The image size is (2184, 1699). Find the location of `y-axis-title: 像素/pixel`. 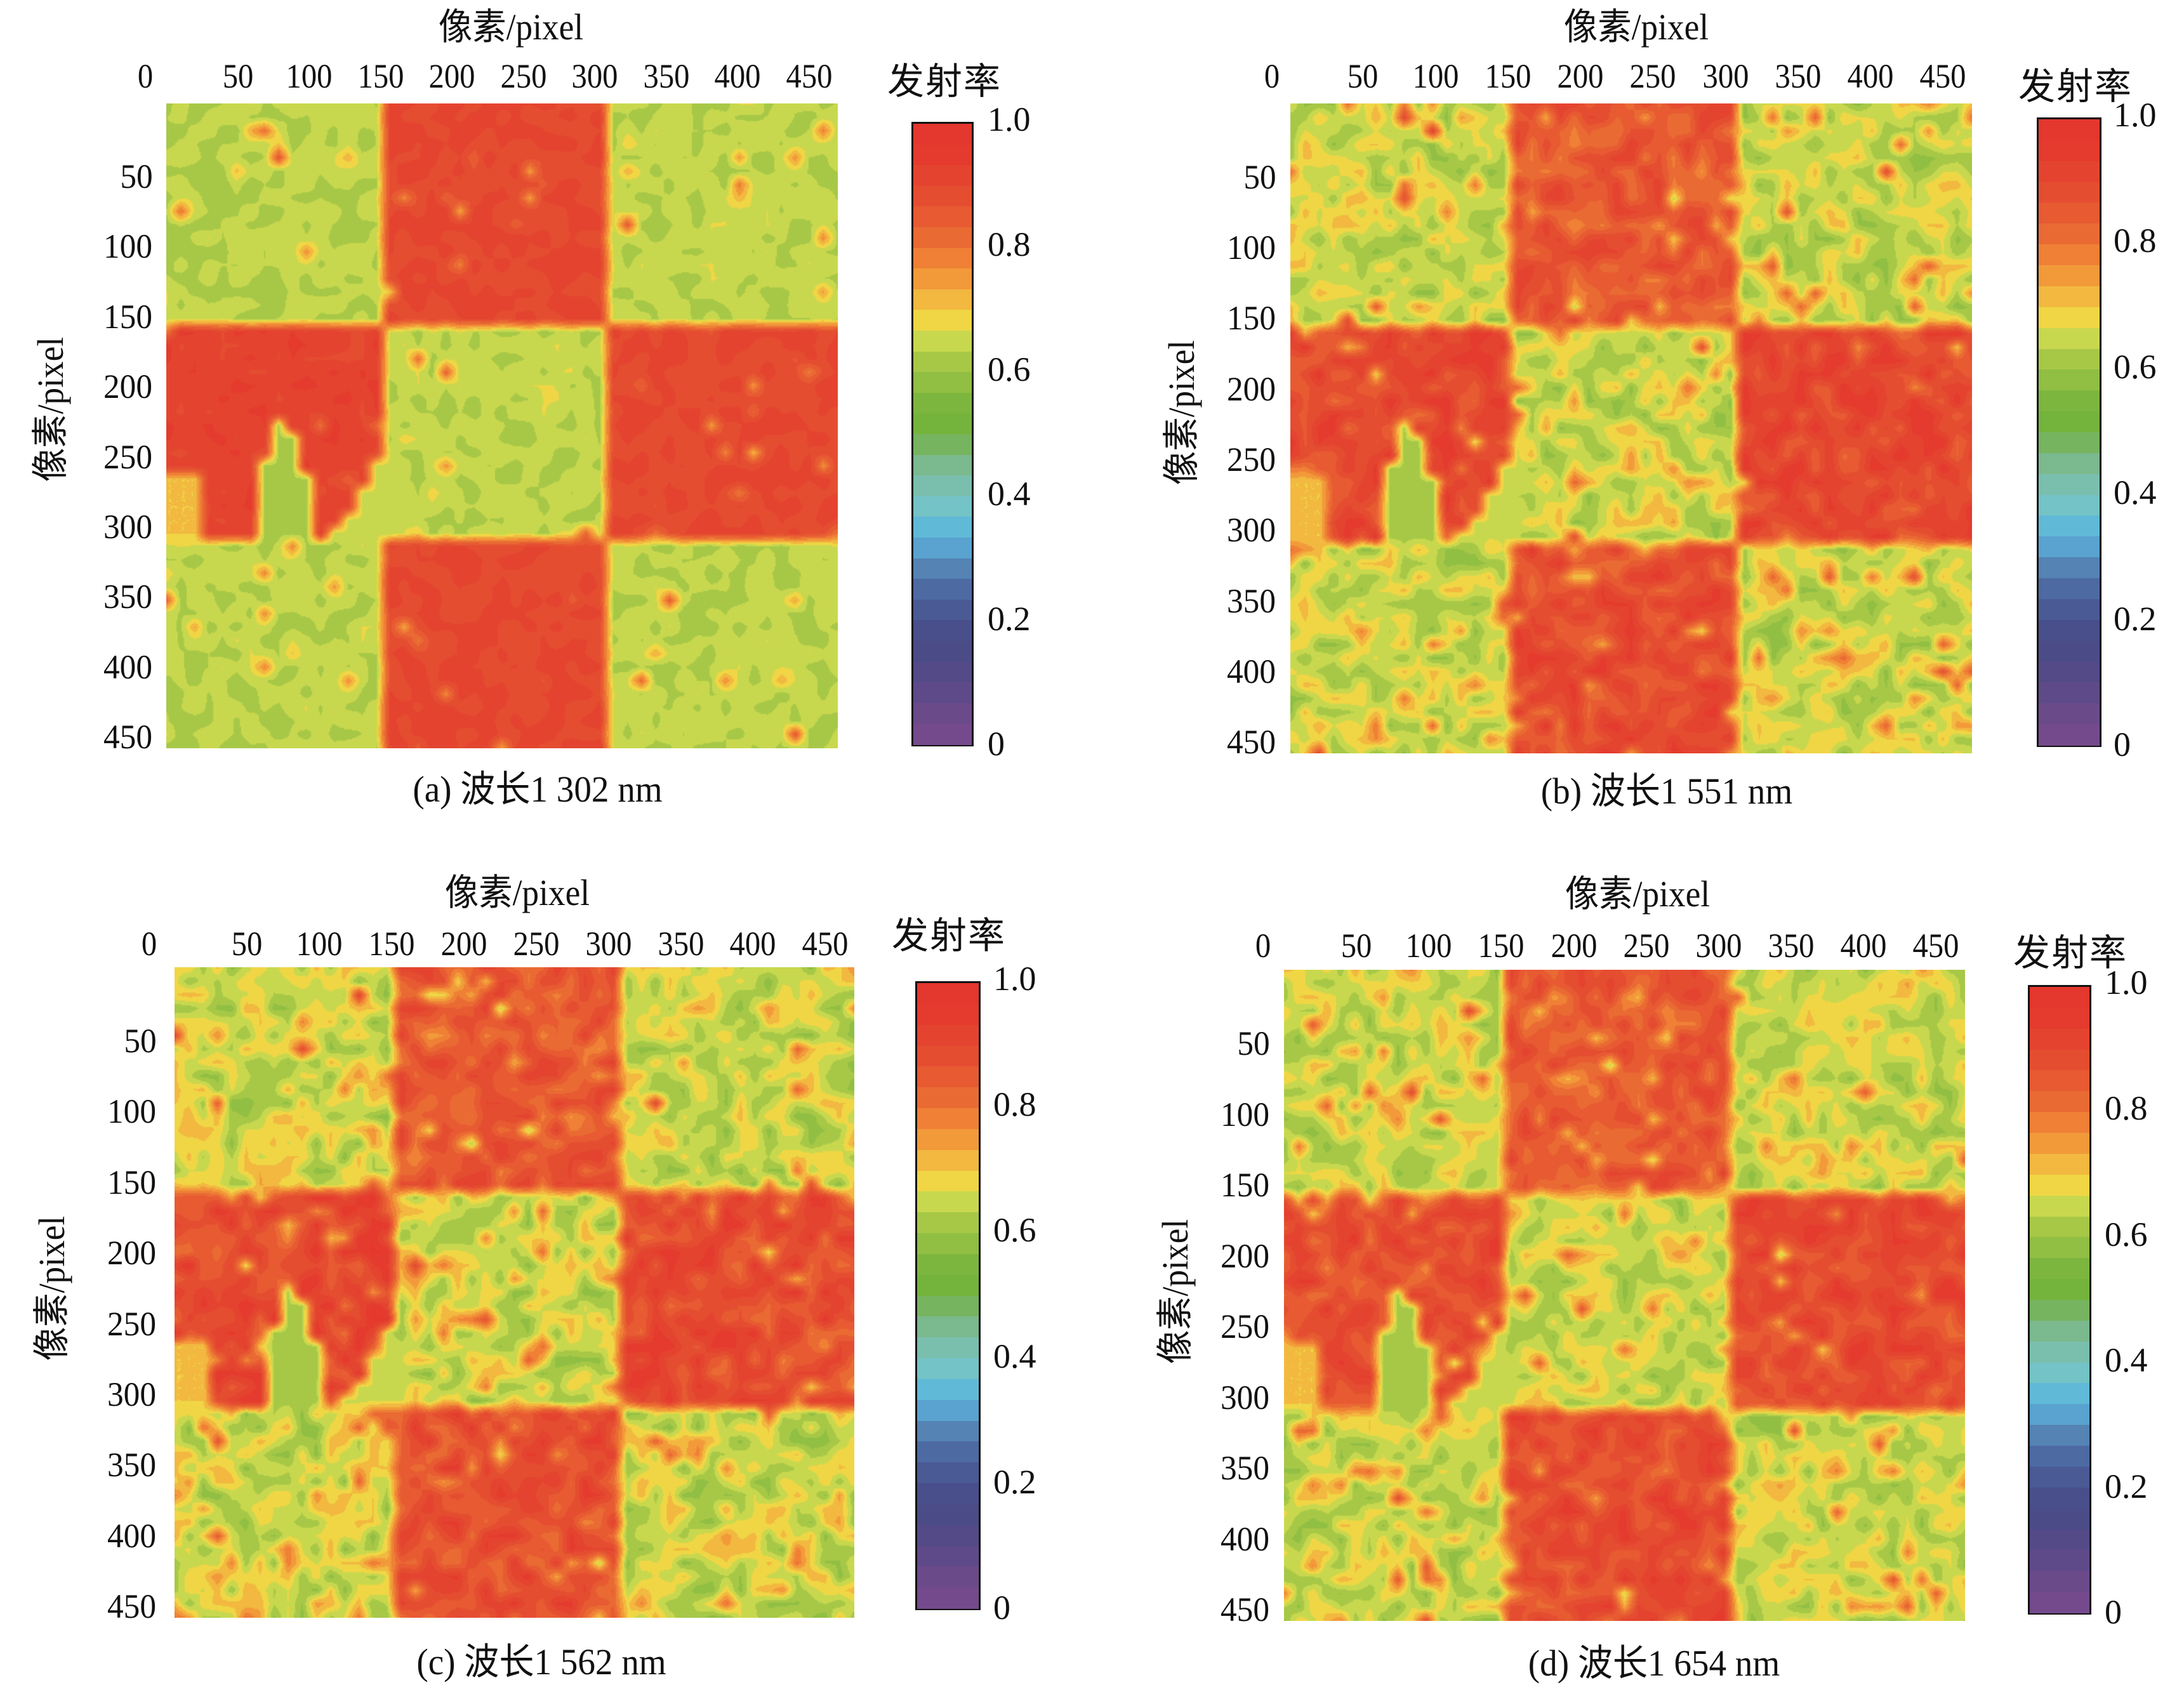

y-axis-title: 像素/pixel is located at coordinates (51, 409).